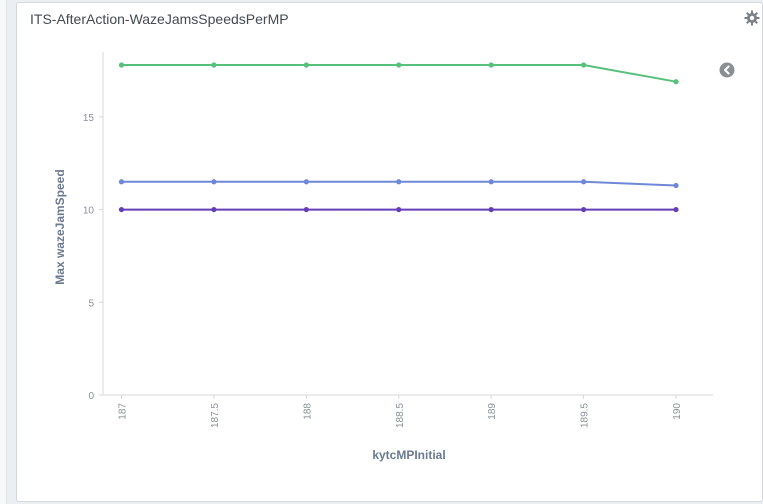 This screenshot has height=504, width=763. Describe the element at coordinates (91, 396) in the screenshot. I see `y-tick-label: 0` at that location.